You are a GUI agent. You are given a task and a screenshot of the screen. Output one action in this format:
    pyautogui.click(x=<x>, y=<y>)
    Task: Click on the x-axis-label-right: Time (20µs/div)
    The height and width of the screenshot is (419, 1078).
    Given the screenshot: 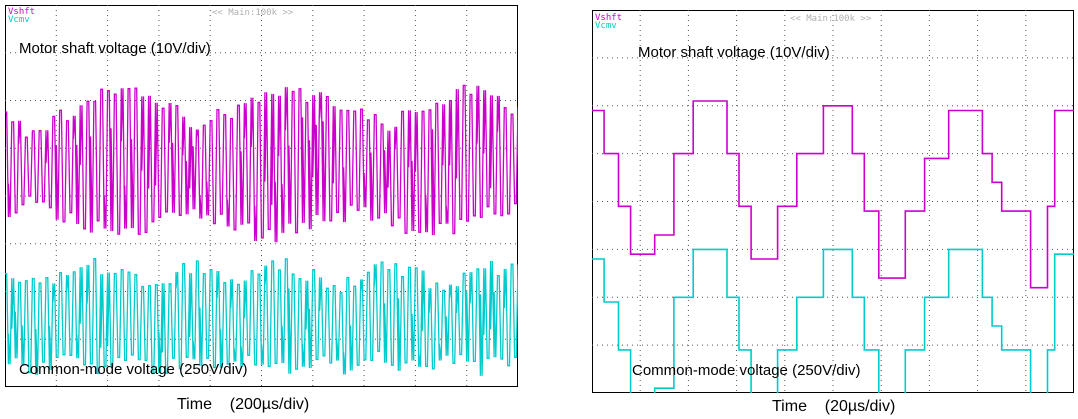 What is the action you would take?
    pyautogui.click(x=834, y=406)
    